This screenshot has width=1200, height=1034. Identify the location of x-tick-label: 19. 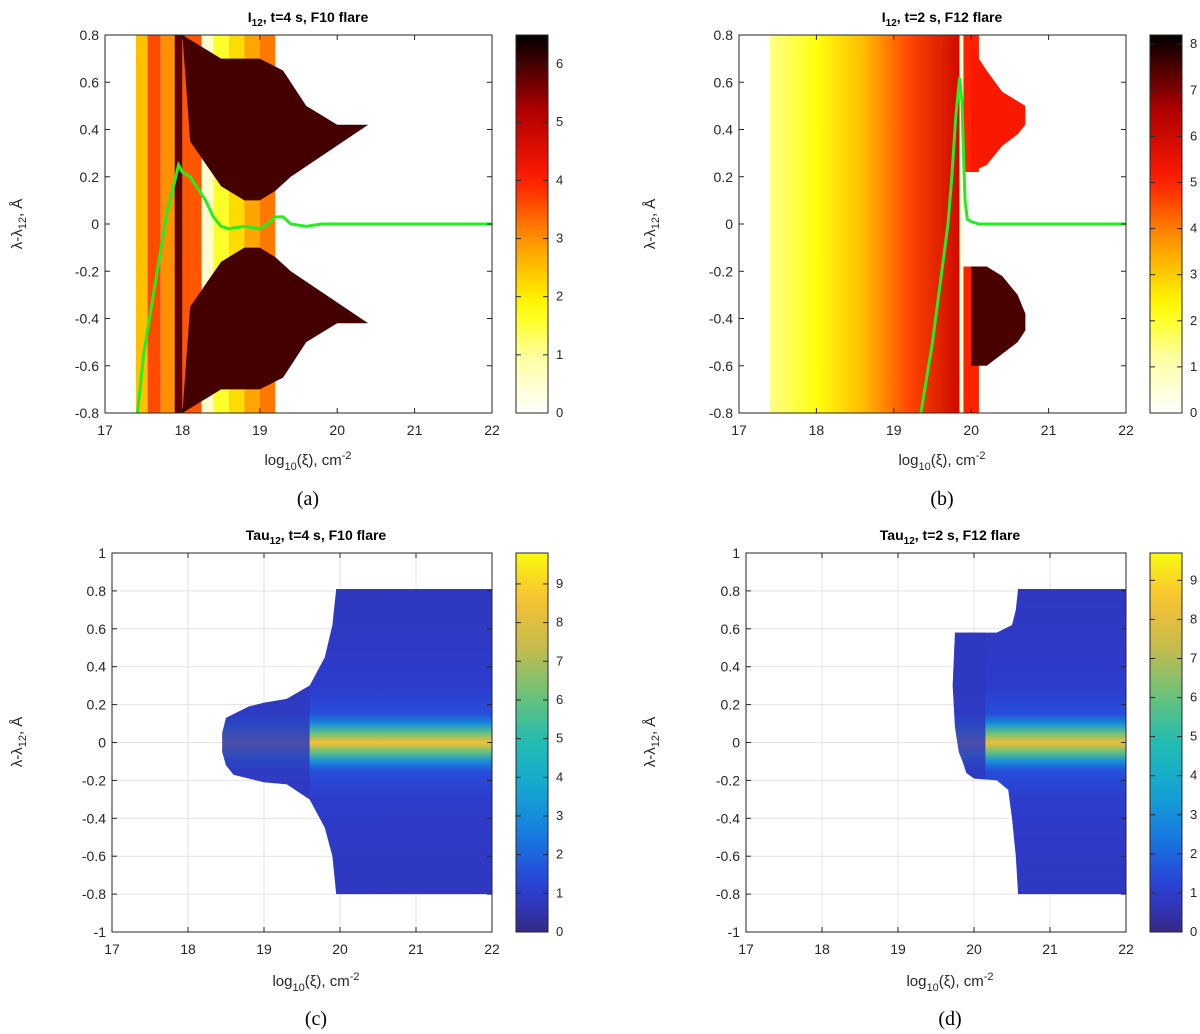
(894, 430).